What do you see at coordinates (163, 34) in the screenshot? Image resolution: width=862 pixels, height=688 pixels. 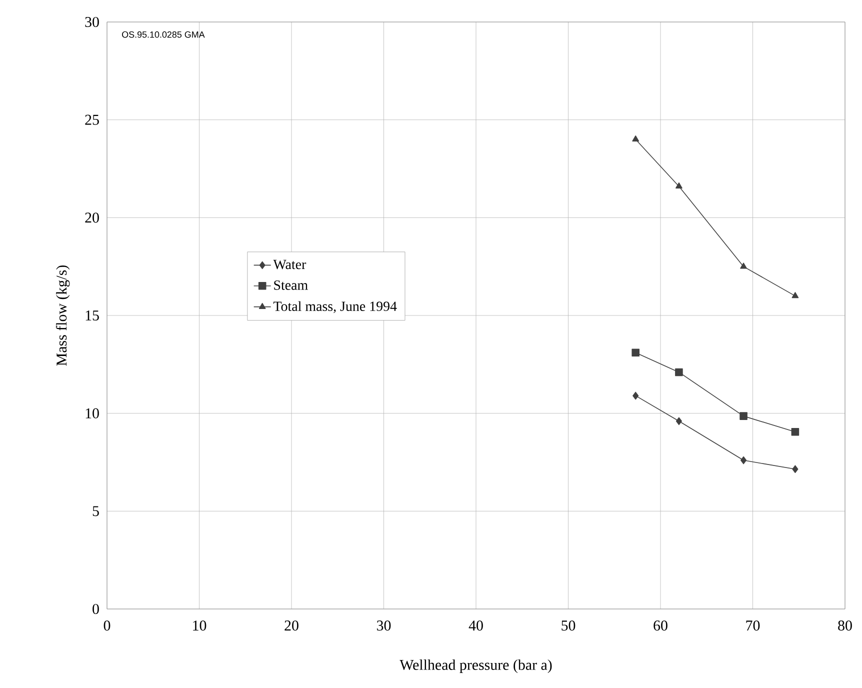 I see `annotation: OS.95.10.0285 GMA` at bounding box center [163, 34].